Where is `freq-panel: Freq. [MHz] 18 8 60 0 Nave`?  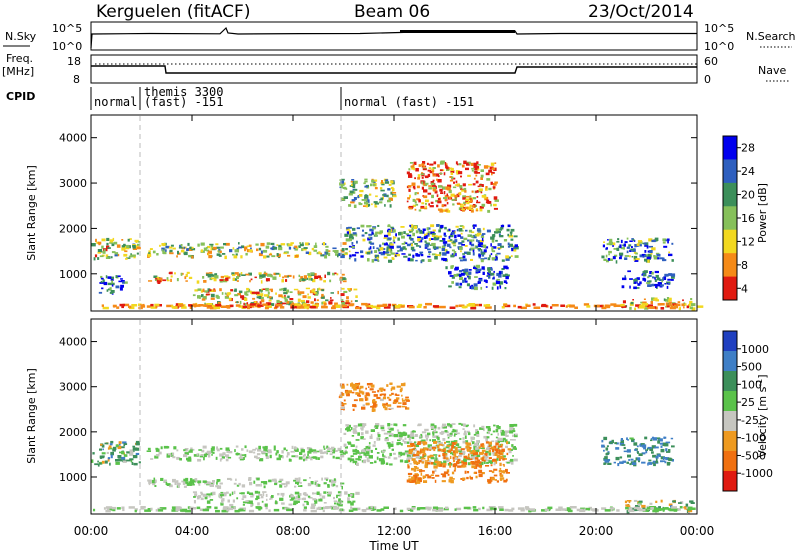
freq-panel: Freq. [MHz] 18 8 60 0 Nave is located at coordinates (396, 69).